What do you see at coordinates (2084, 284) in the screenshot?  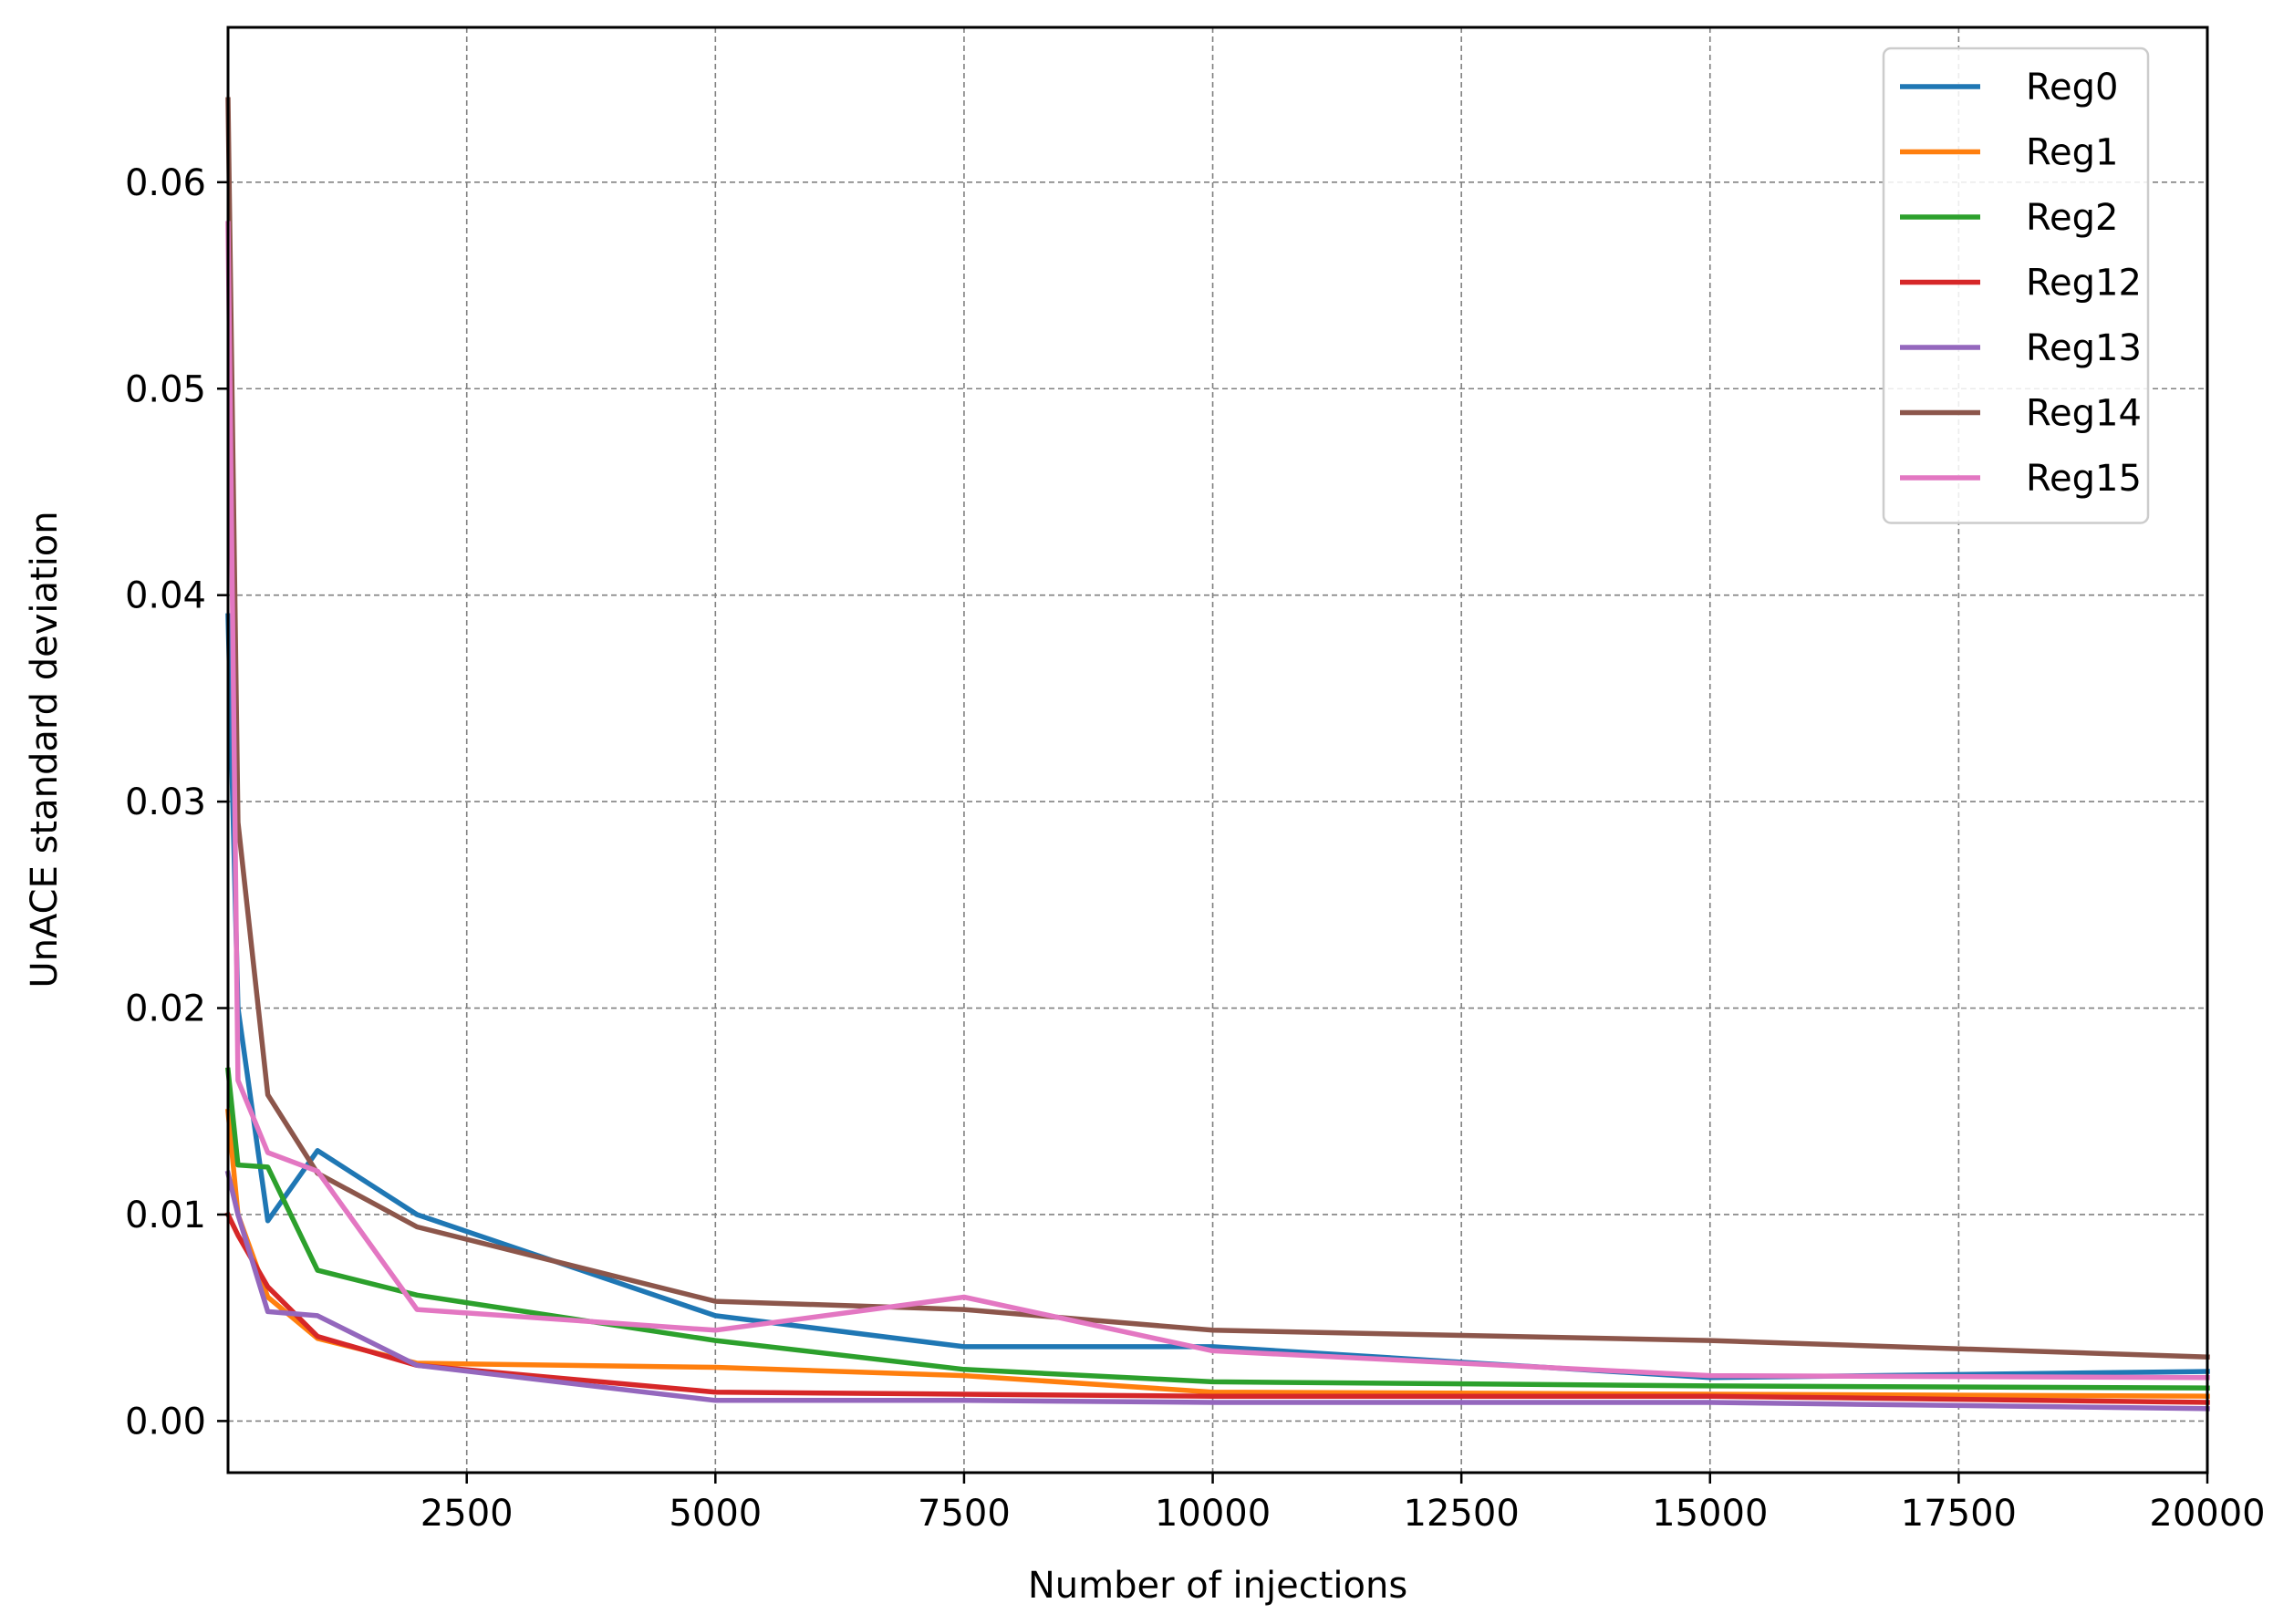 I see `legend-label-reg12: Reg12` at bounding box center [2084, 284].